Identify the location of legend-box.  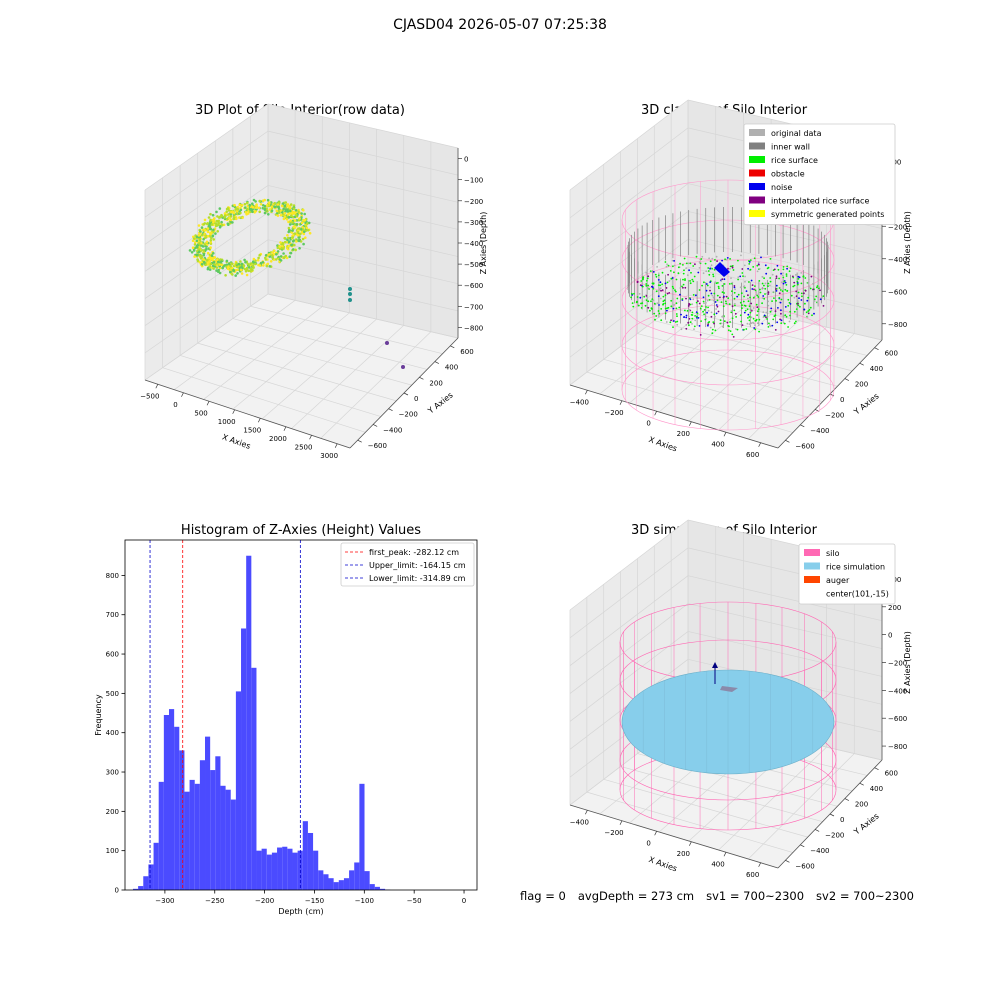
(847, 574).